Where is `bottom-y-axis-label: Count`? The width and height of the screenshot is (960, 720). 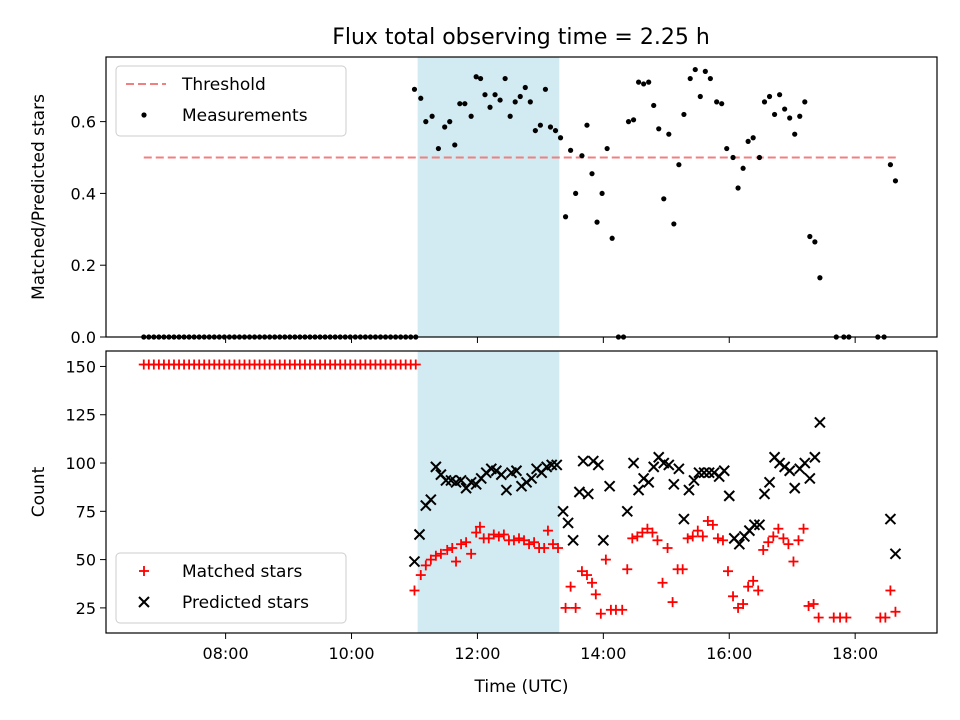
bottom-y-axis-label: Count is located at coordinates (39, 491).